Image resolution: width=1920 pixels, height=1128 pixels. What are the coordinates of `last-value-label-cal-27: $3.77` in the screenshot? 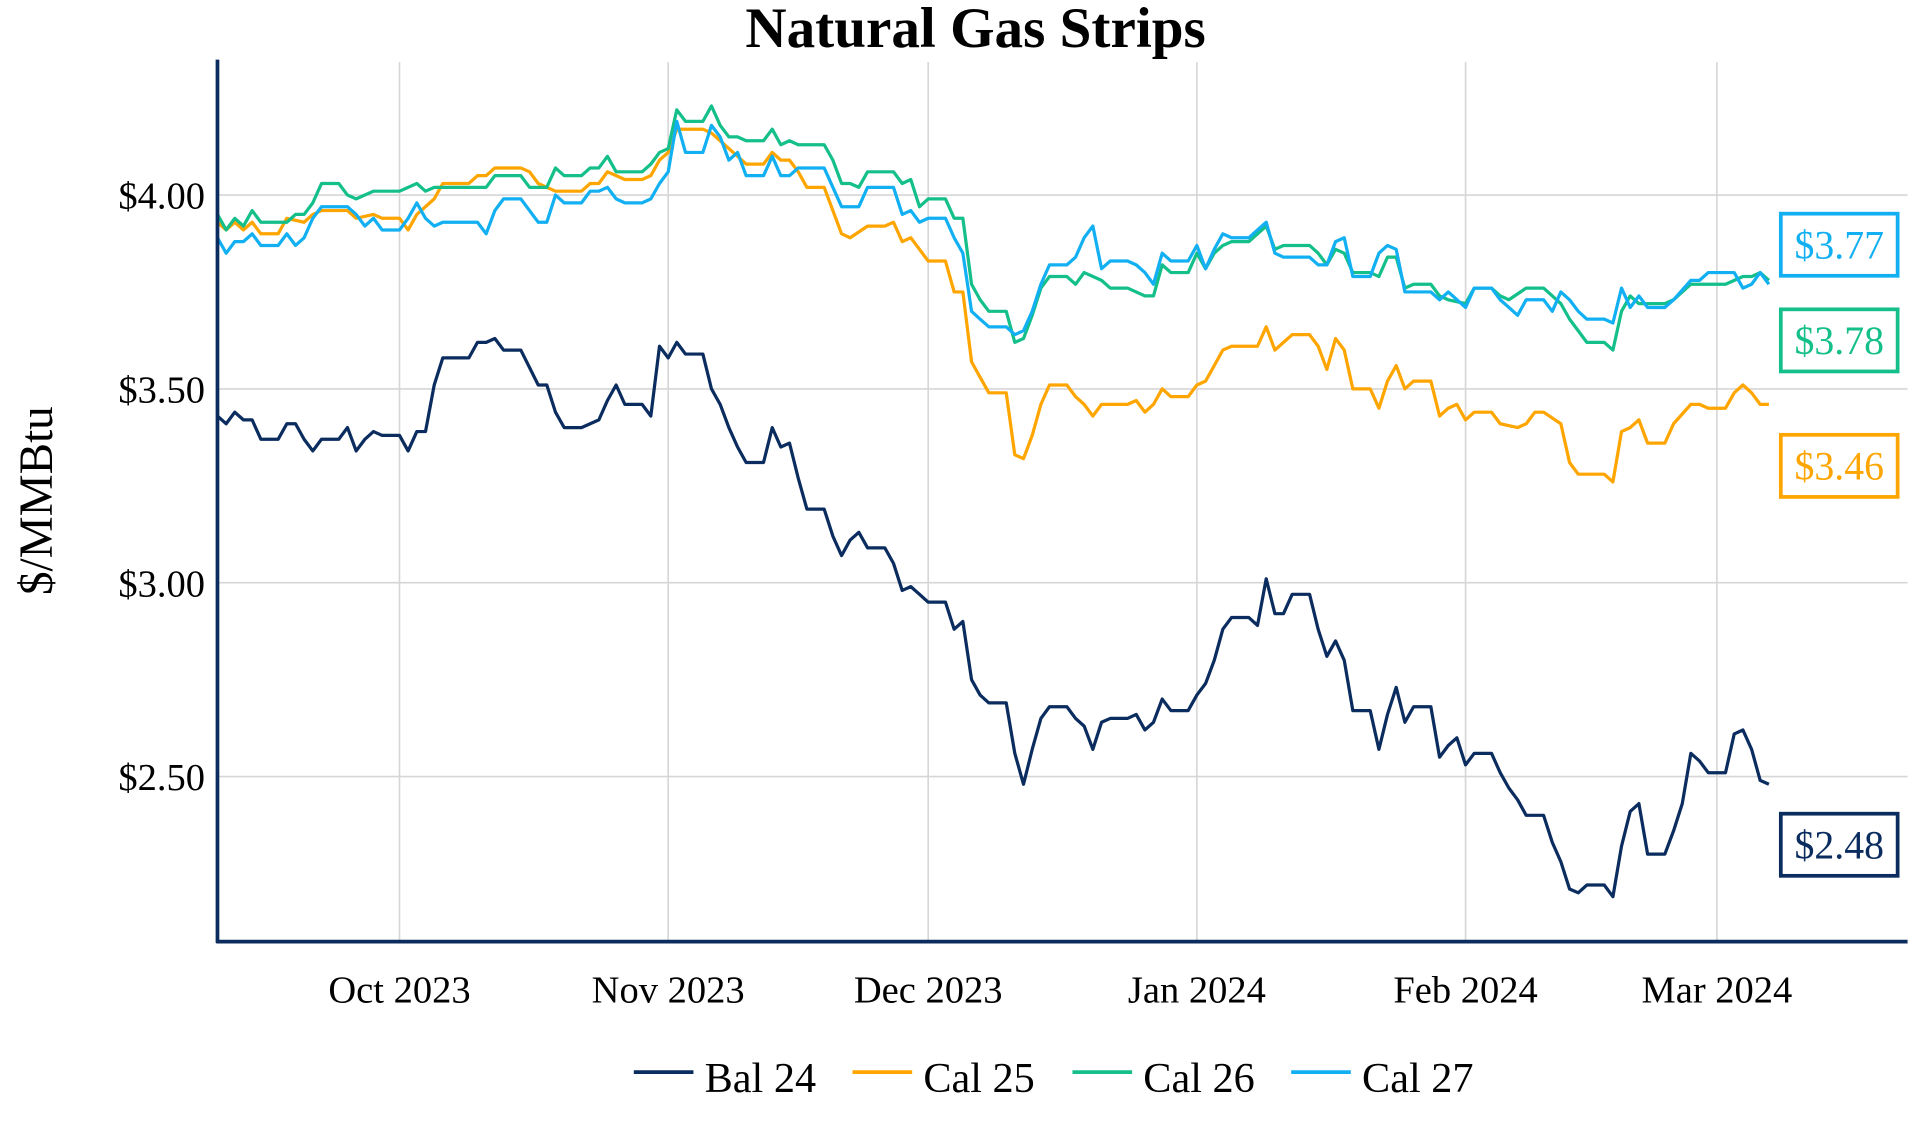 It's located at (1838, 245).